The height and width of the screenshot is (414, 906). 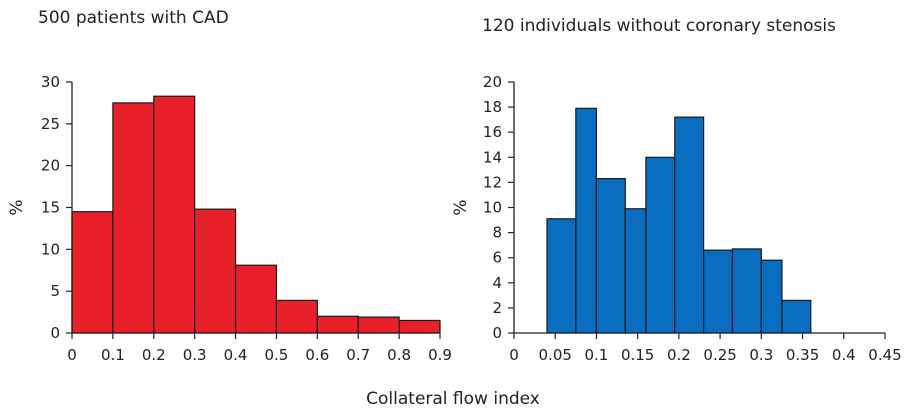 What do you see at coordinates (236, 355) in the screenshot?
I see `left-chart-x-tick-label-4: 0.4` at bounding box center [236, 355].